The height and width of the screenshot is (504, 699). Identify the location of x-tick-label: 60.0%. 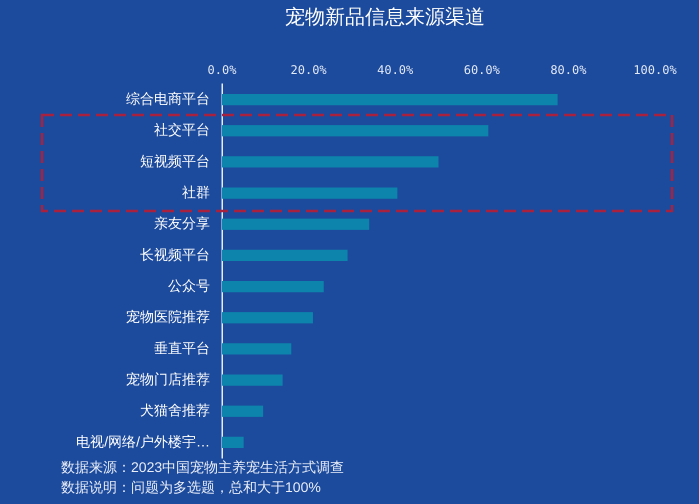
(482, 69).